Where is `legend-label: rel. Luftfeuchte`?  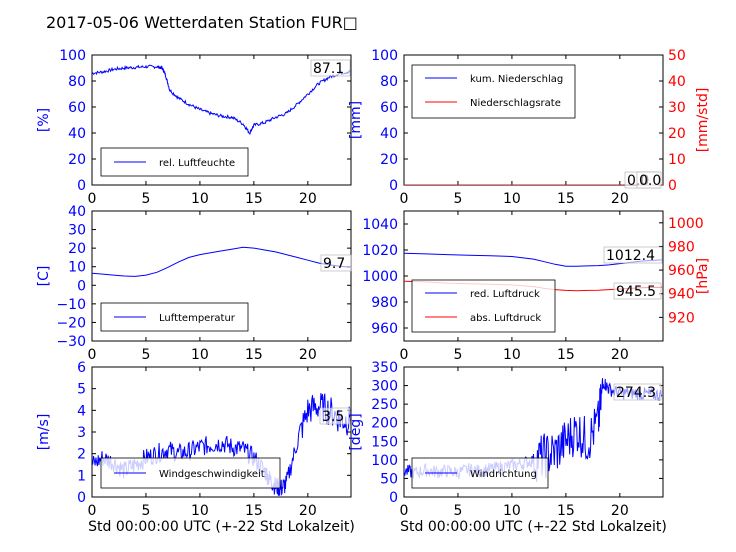
legend-label: rel. Luftfeuchte is located at coordinates (197, 163).